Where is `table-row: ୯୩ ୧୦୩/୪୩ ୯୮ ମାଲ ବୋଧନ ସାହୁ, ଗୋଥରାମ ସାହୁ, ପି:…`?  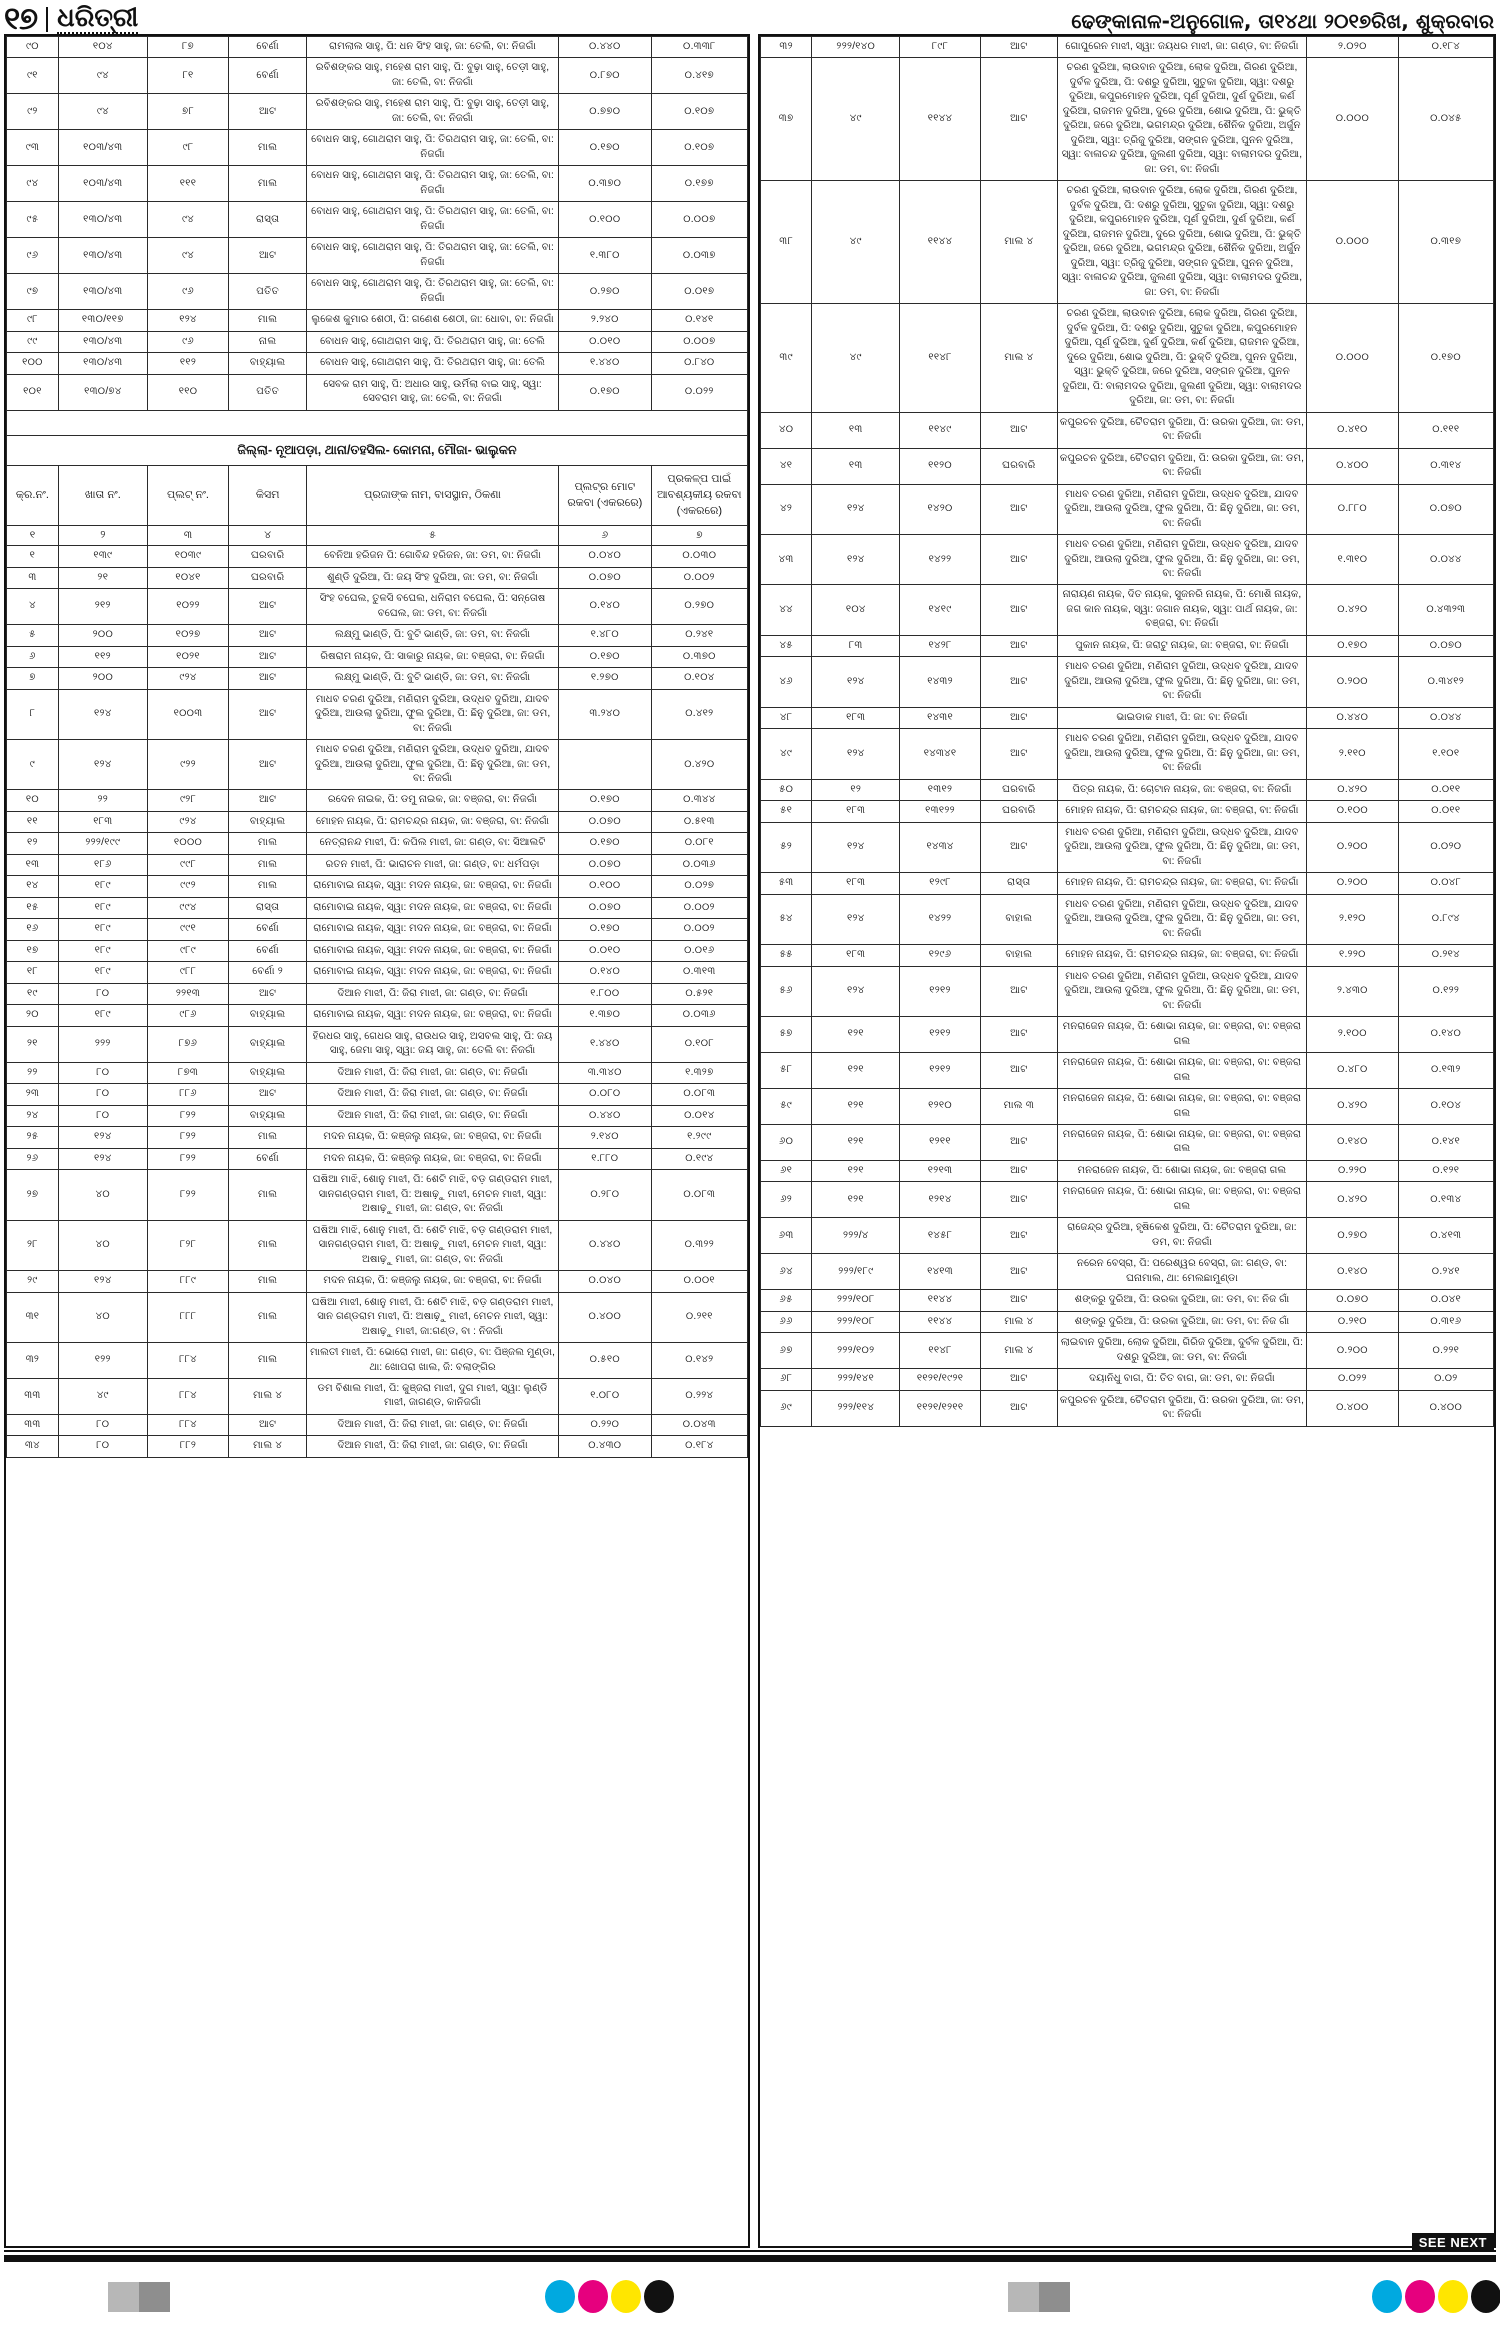
table-row: ୯୩ ୧୦୩/୪୩ ୯୮ ମାଲ ବୋଧନ ସାହୁ, ଗୋଥରାମ ସାହୁ, ପି:… is located at coordinates (377, 148).